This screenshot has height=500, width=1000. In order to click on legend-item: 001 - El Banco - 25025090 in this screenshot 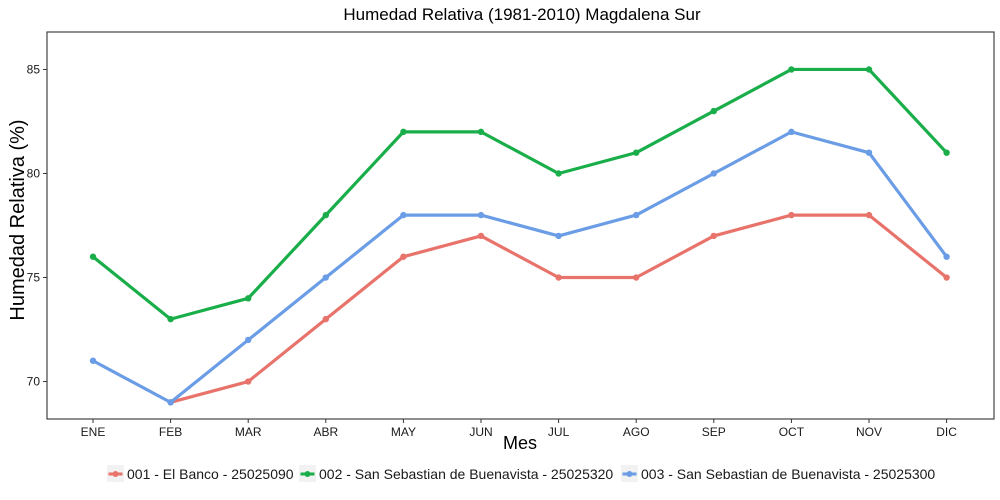, I will do `click(200, 473)`.